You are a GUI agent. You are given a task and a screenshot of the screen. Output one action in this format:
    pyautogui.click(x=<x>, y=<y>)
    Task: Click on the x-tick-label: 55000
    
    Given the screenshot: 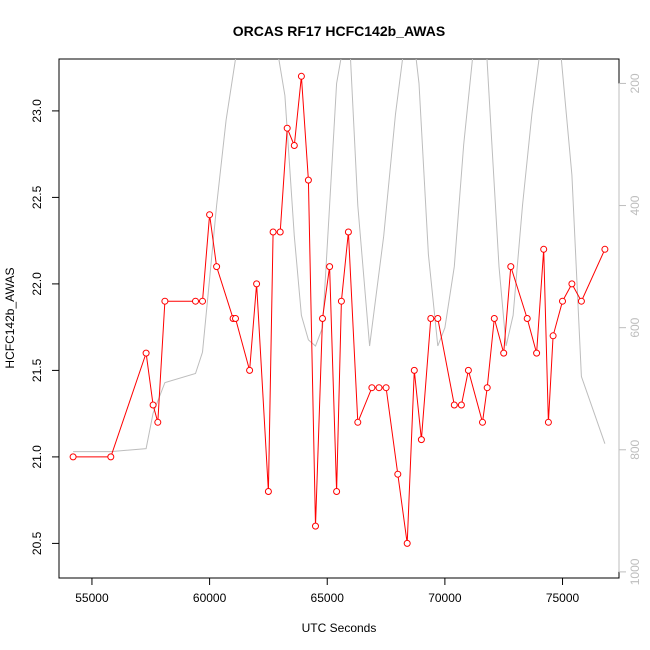 What is the action you would take?
    pyautogui.click(x=92, y=598)
    